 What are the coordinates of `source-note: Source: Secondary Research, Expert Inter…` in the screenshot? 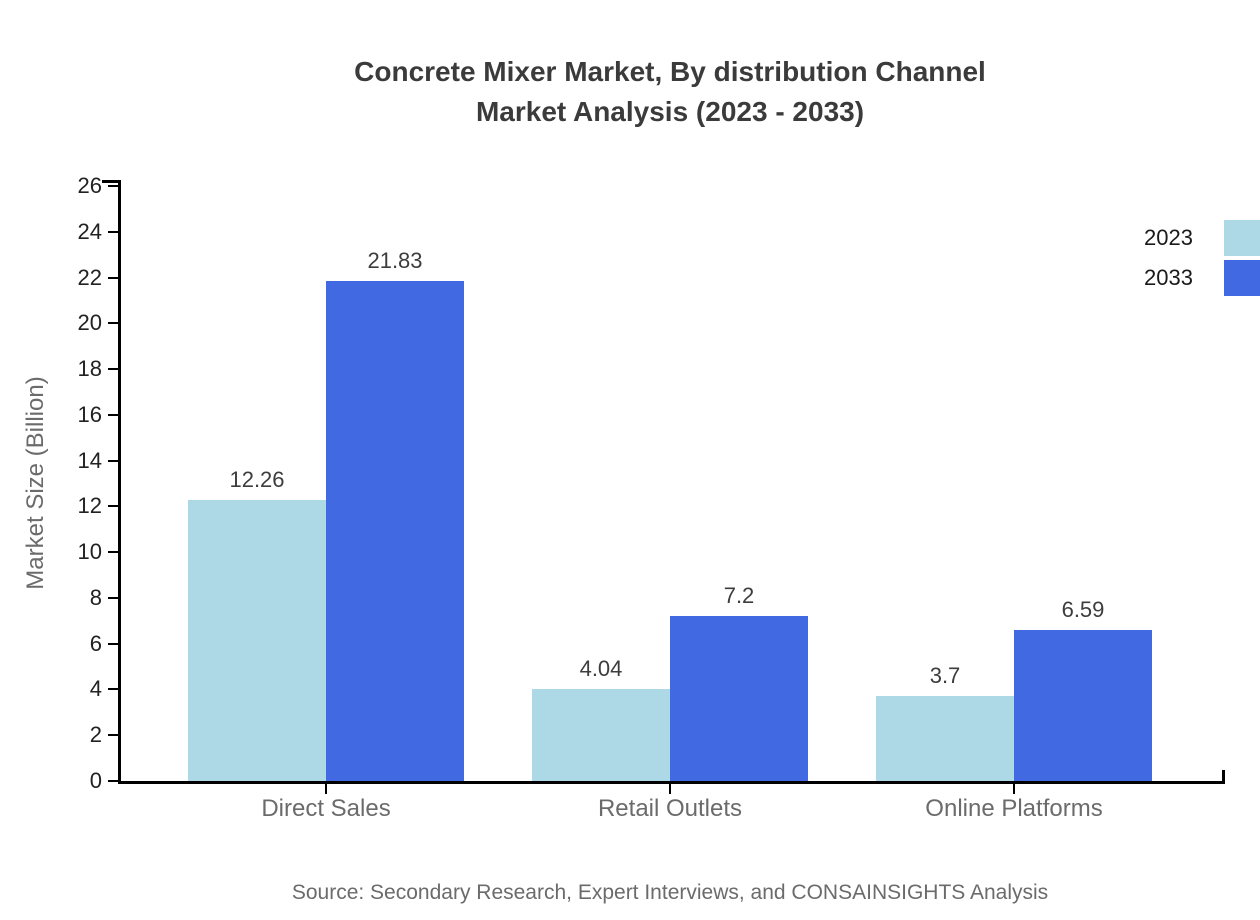 It's located at (670, 892).